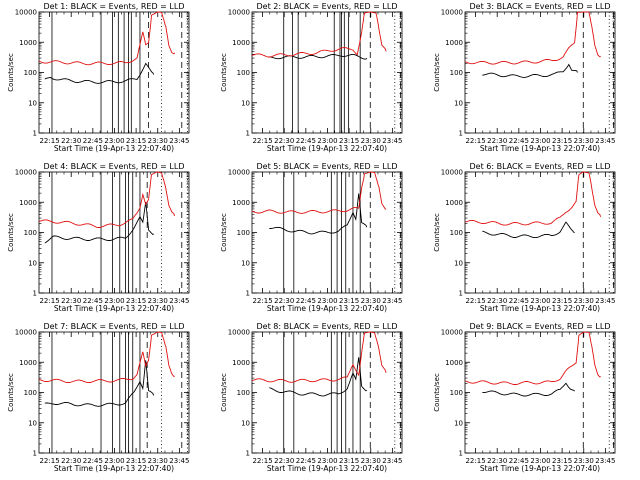 Image resolution: width=640 pixels, height=480 pixels. Describe the element at coordinates (540, 6) in the screenshot. I see `panel-title: Det 3: BLACK = Events, RED = LLD` at that location.